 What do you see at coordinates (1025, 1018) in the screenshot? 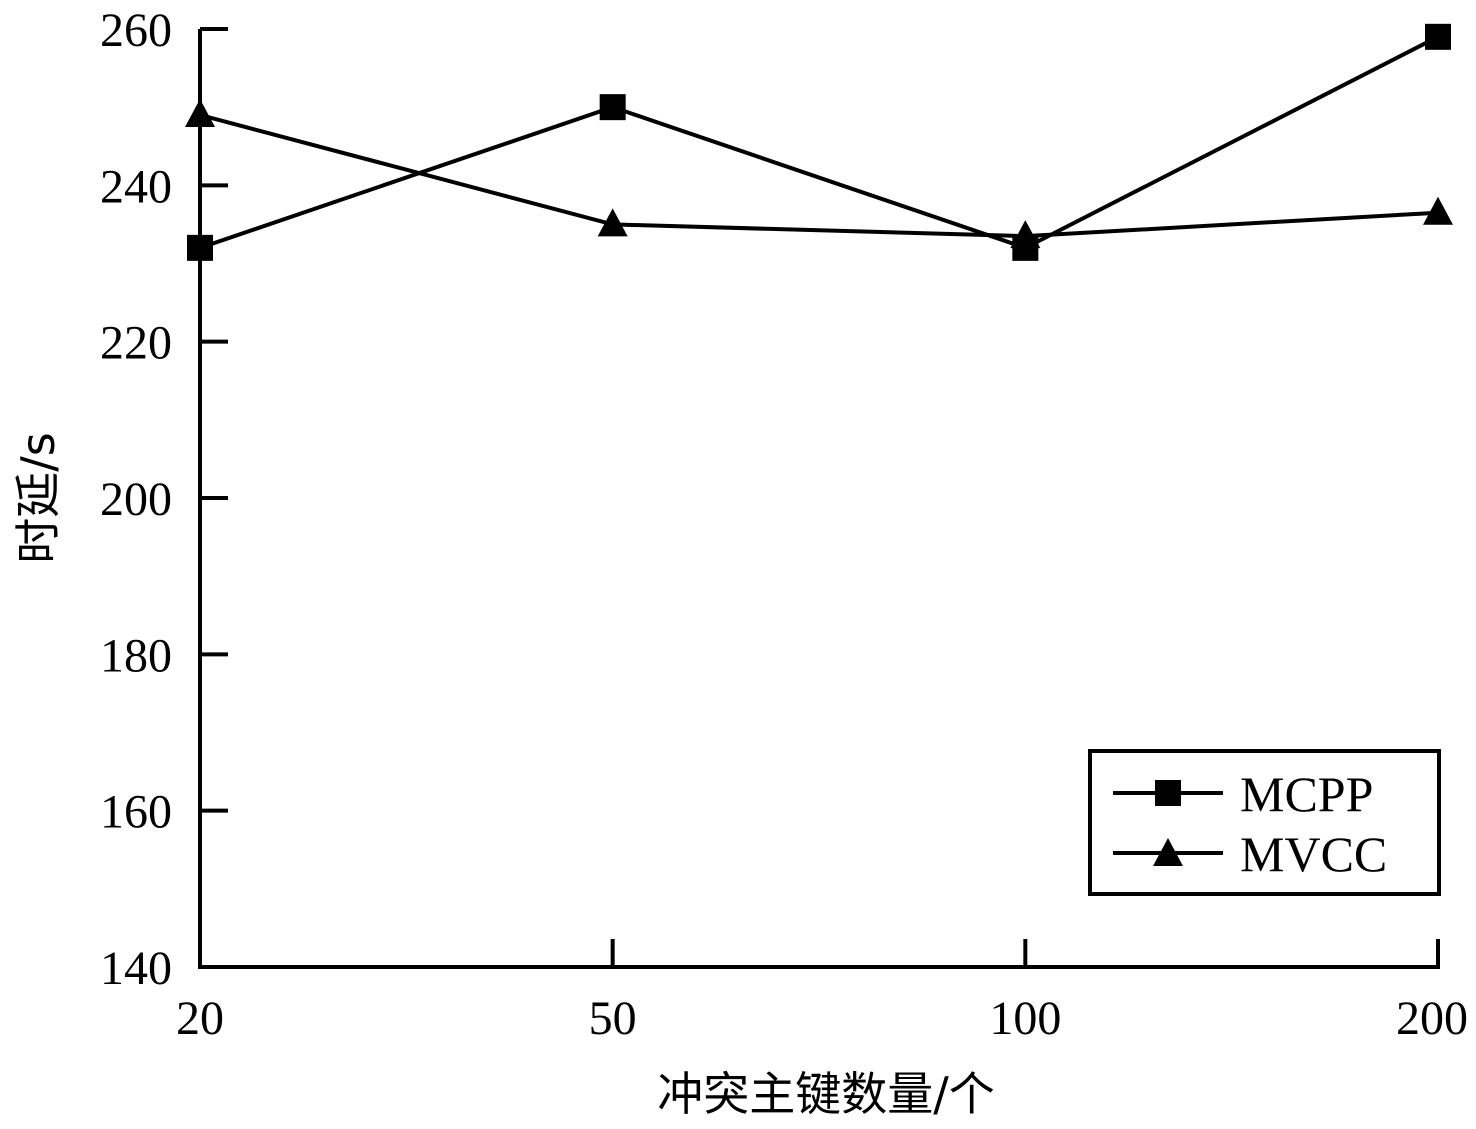
I see `x-tick-label: 100` at bounding box center [1025, 1018].